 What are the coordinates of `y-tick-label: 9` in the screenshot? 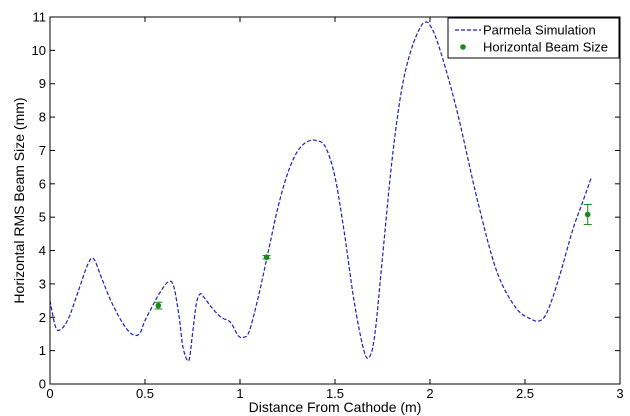 It's located at (42, 83).